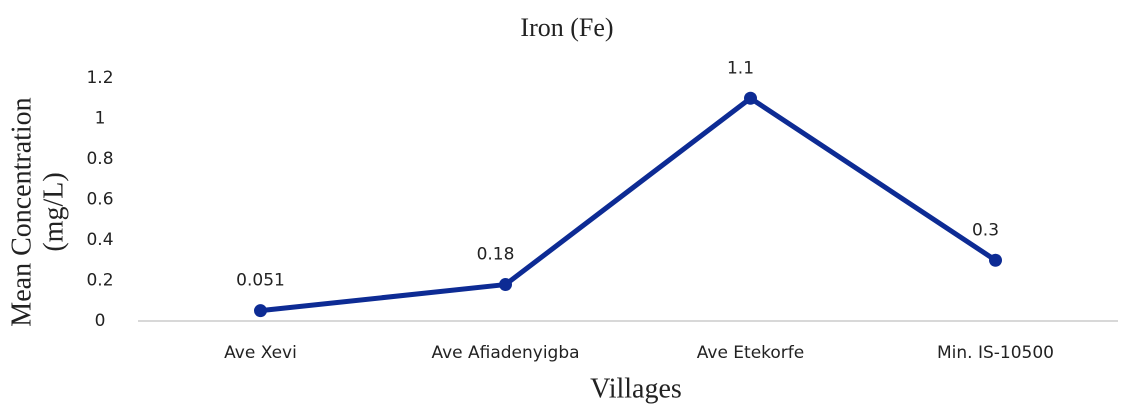 This screenshot has height=407, width=1124. What do you see at coordinates (260, 281) in the screenshot?
I see `data-label: 0.051` at bounding box center [260, 281].